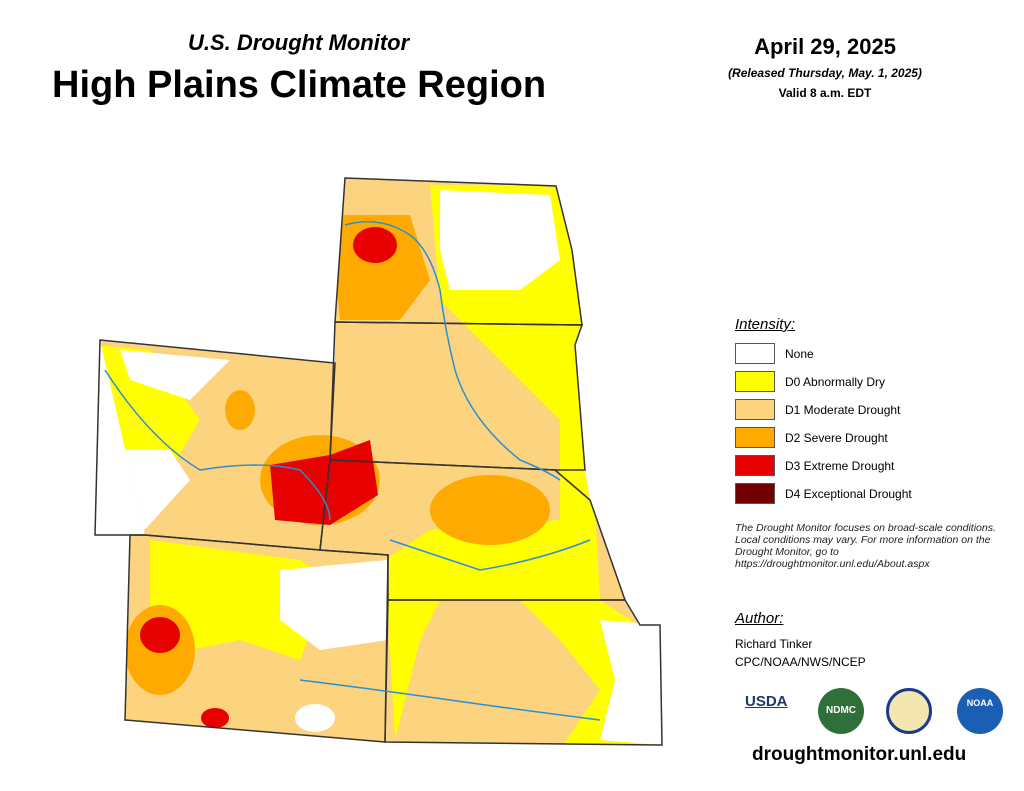 The width and height of the screenshot is (1024, 791). What do you see at coordinates (299, 42) in the screenshot?
I see `subtitle: U.S. Drought Monitor` at bounding box center [299, 42].